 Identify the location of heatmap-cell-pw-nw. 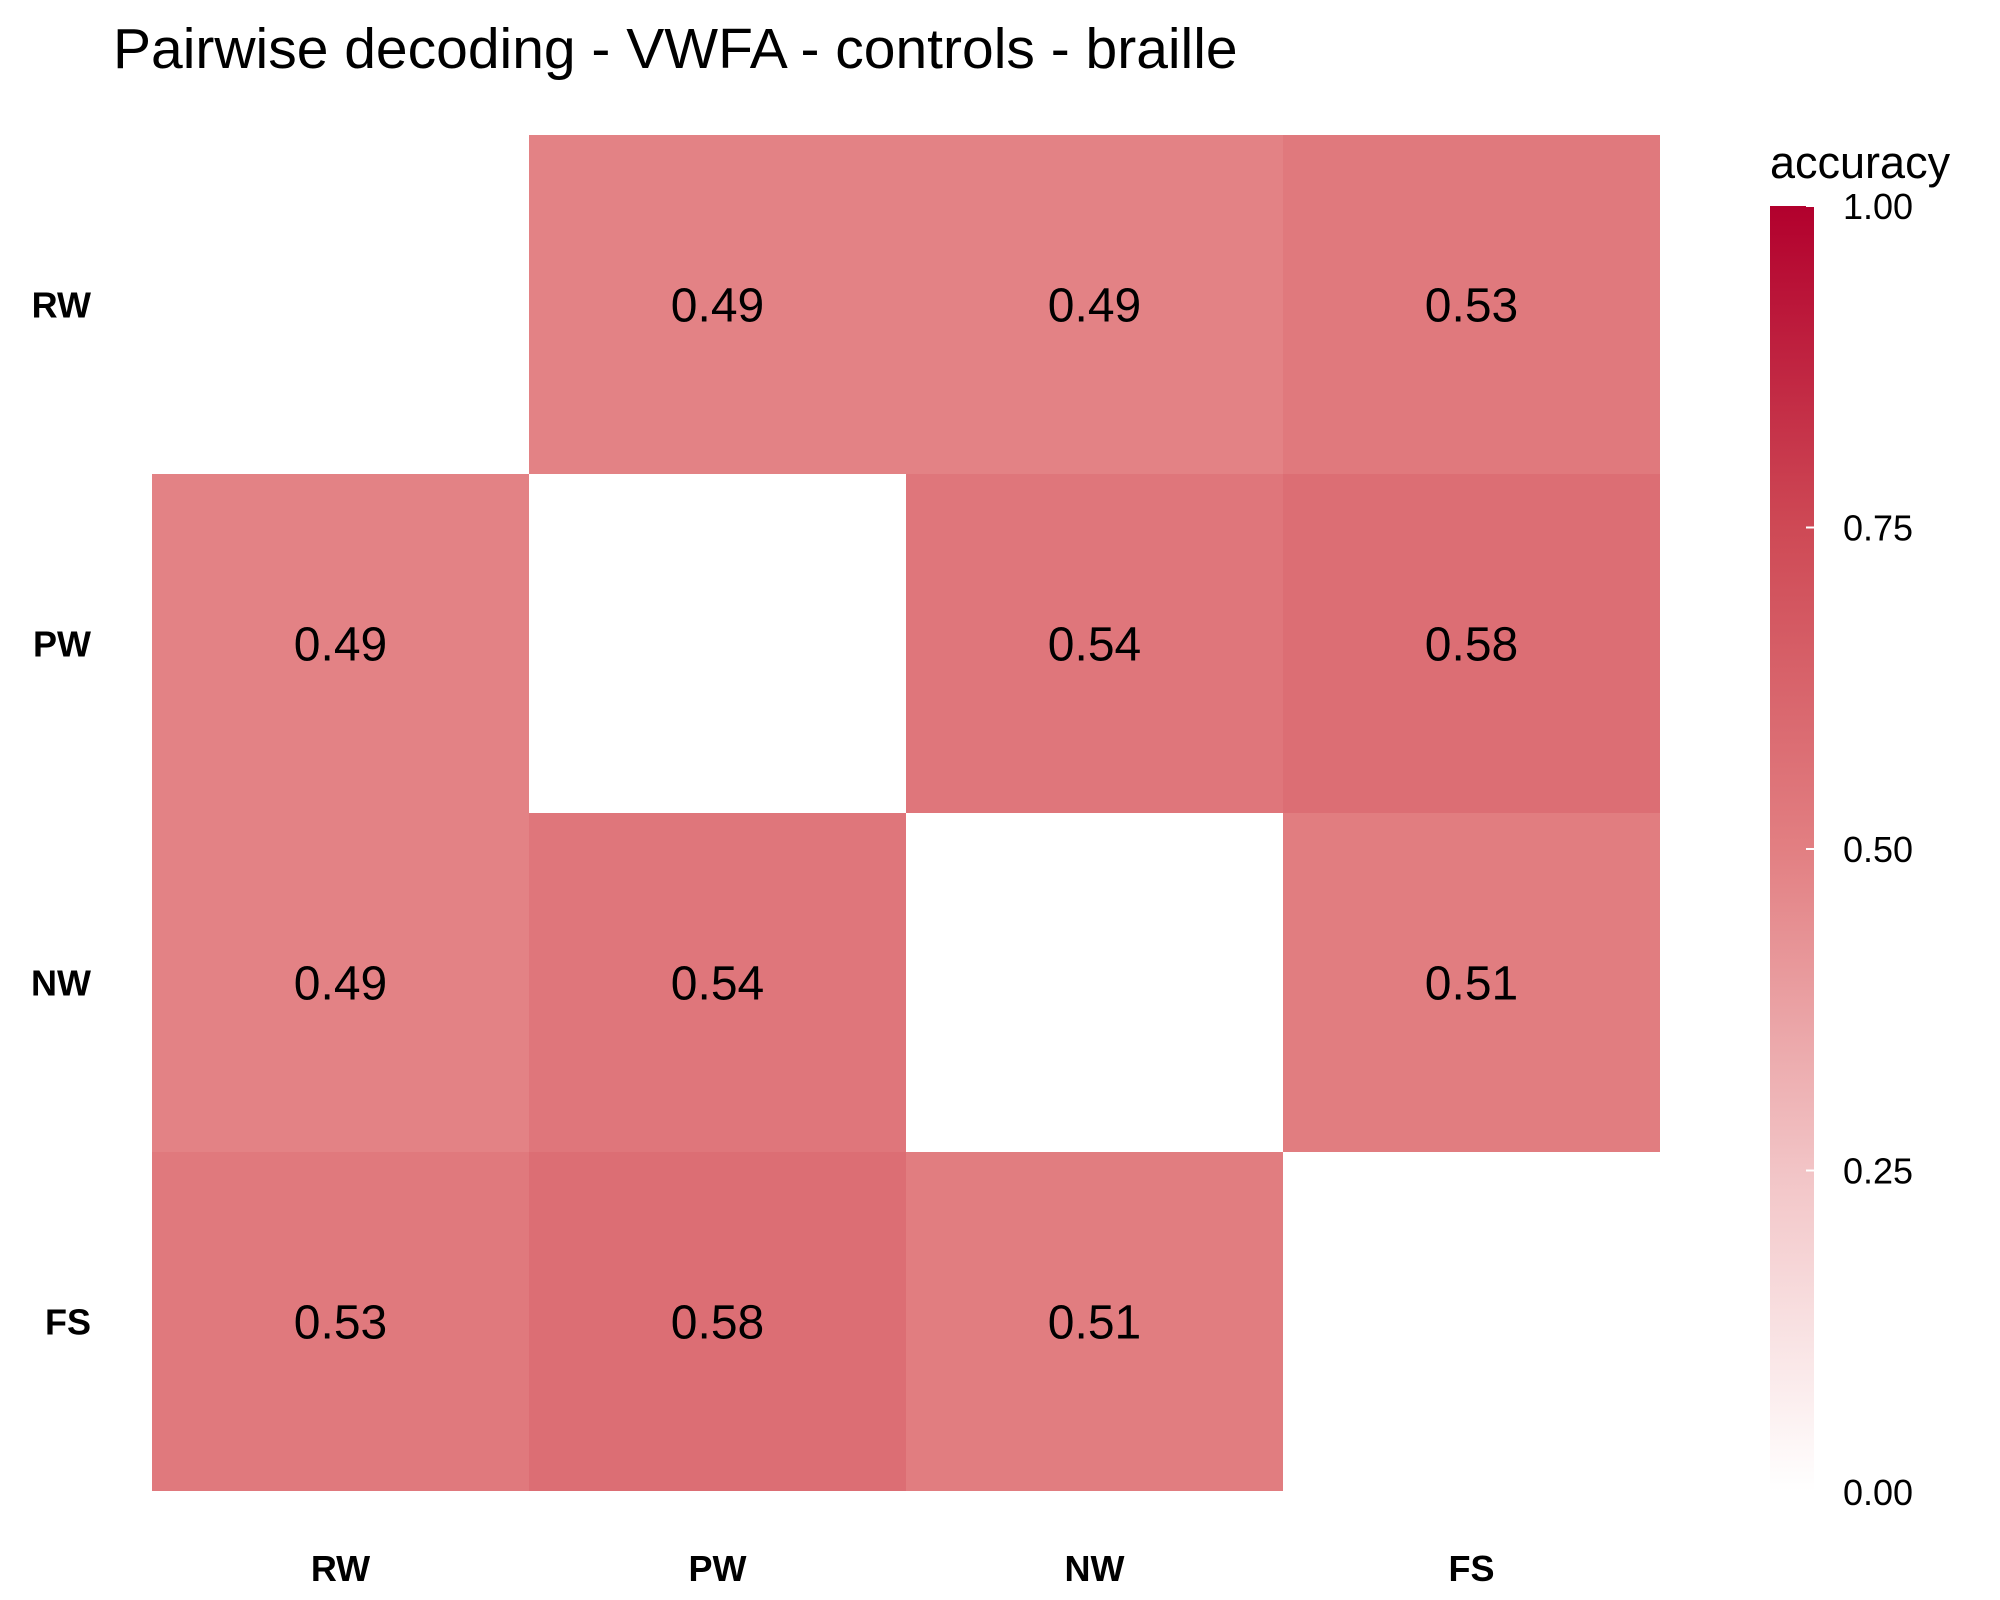
(1094, 643).